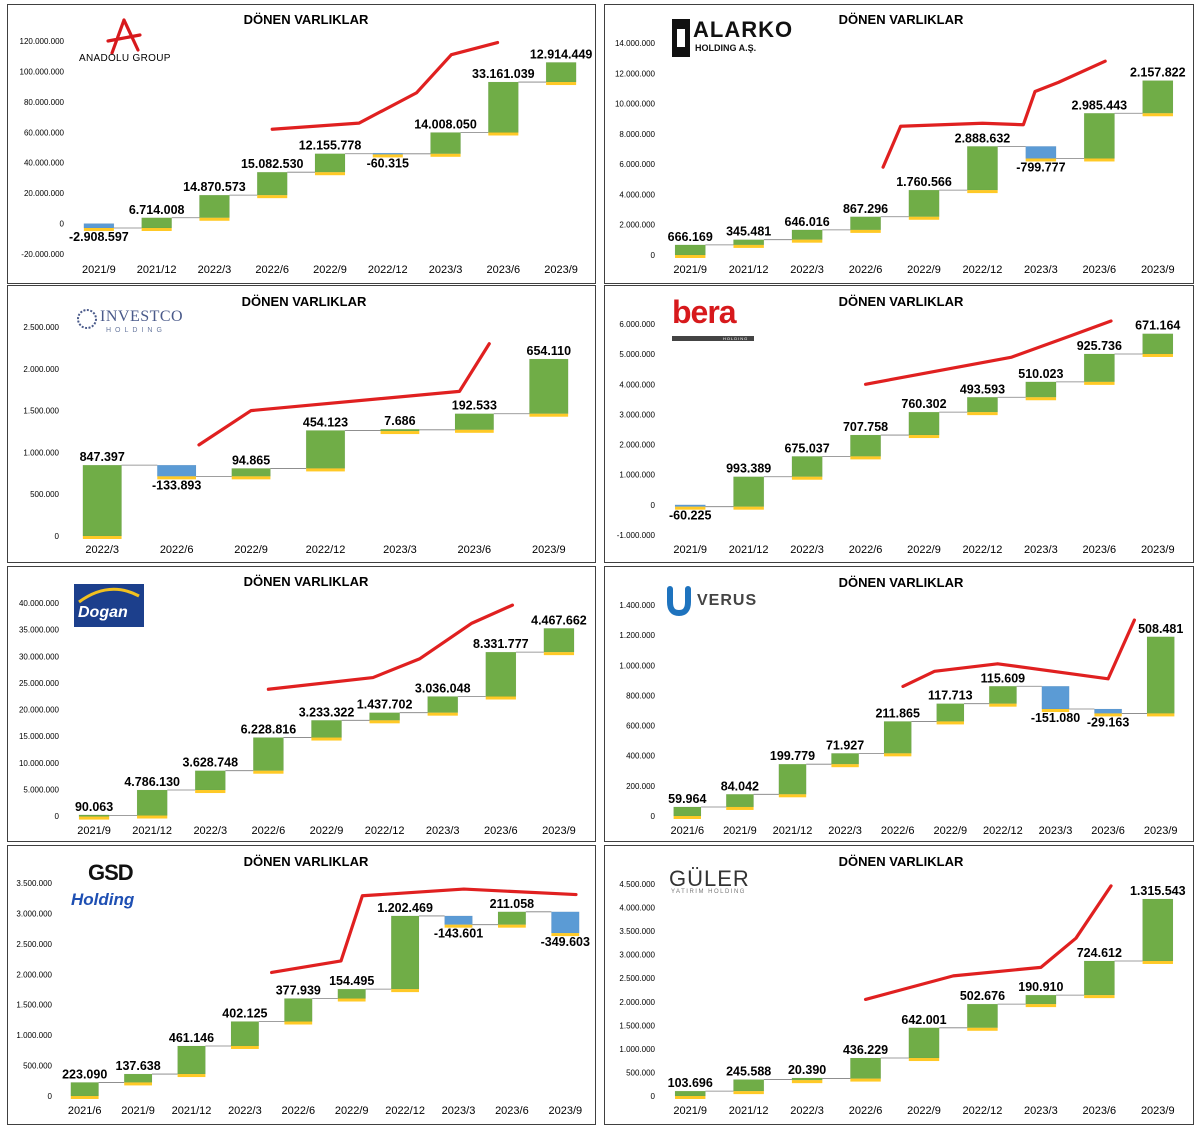  I want to click on y-tick-label: 1.500.000, so click(637, 1025).